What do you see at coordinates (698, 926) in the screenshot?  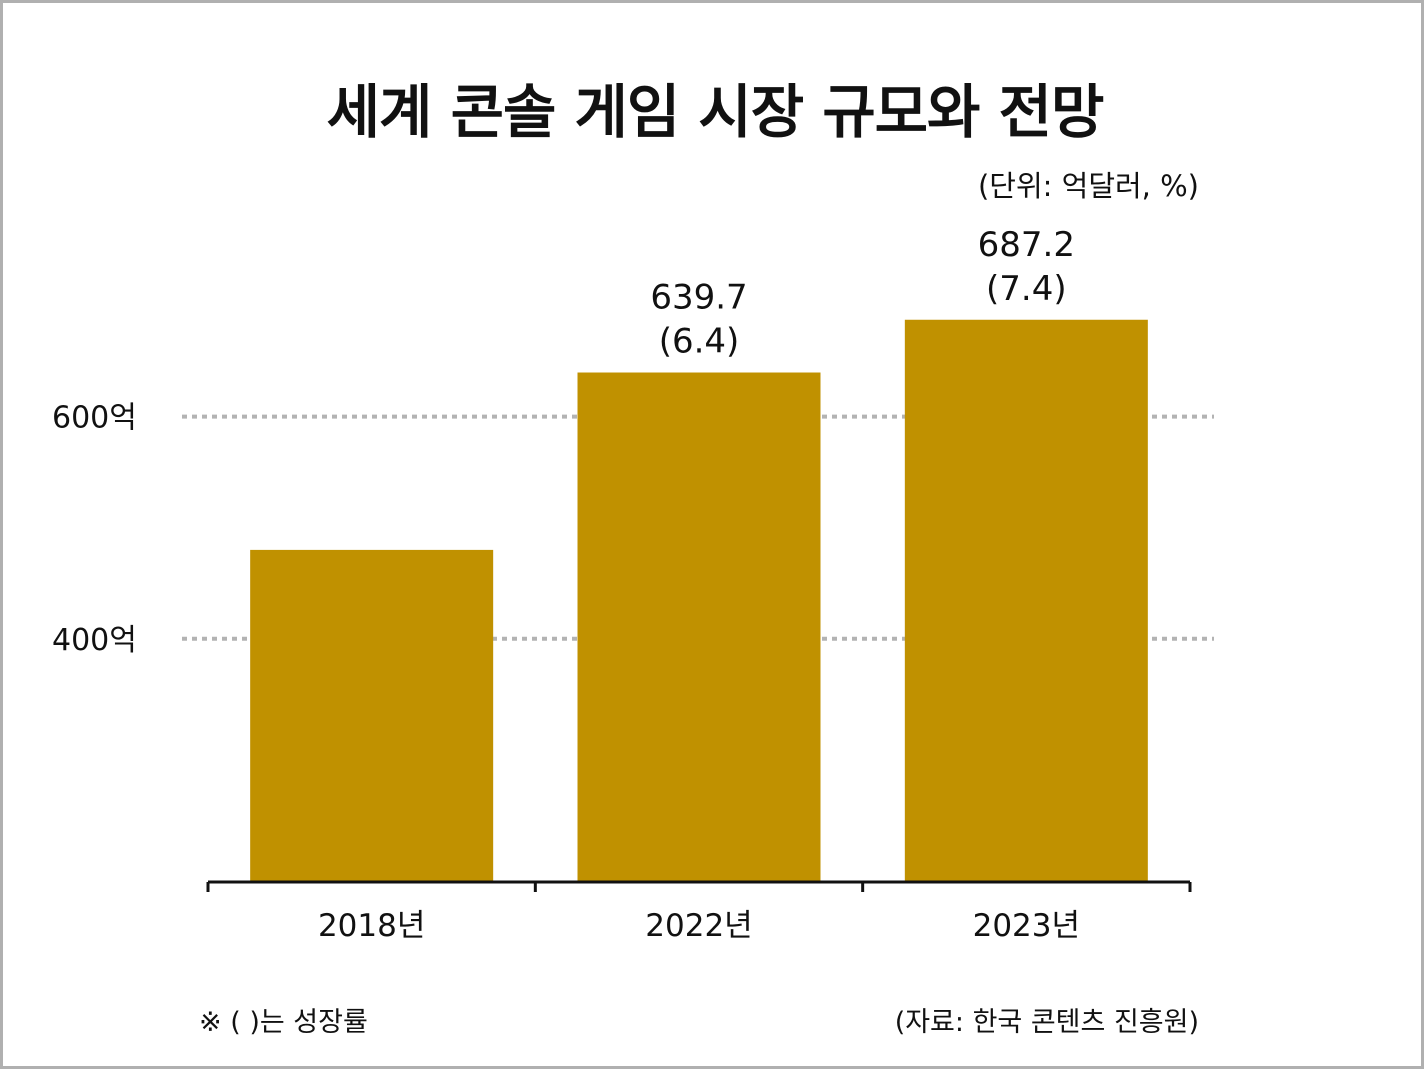 I see `x-tick-label-2: 2022년` at bounding box center [698, 926].